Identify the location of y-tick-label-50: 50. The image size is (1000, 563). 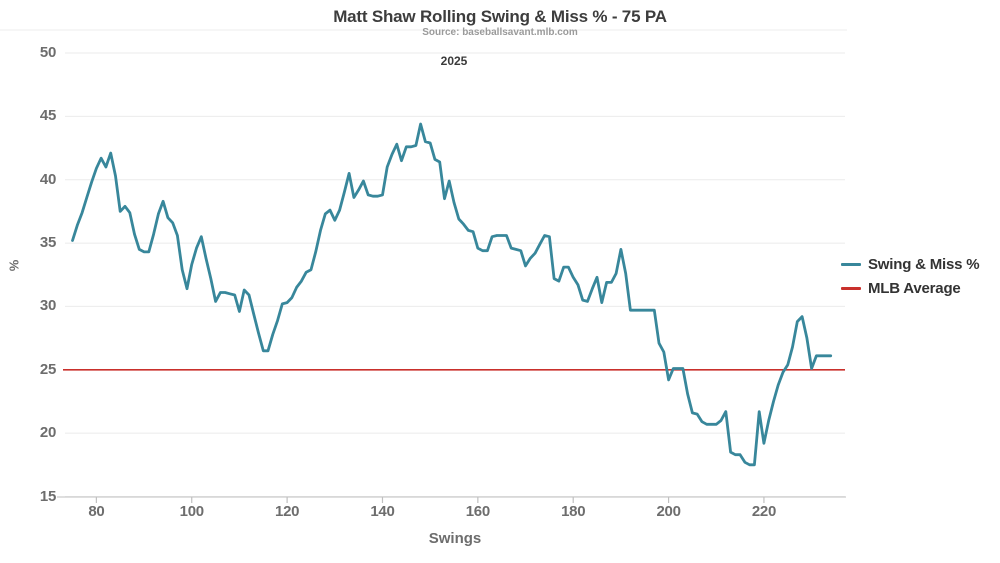
(47, 52).